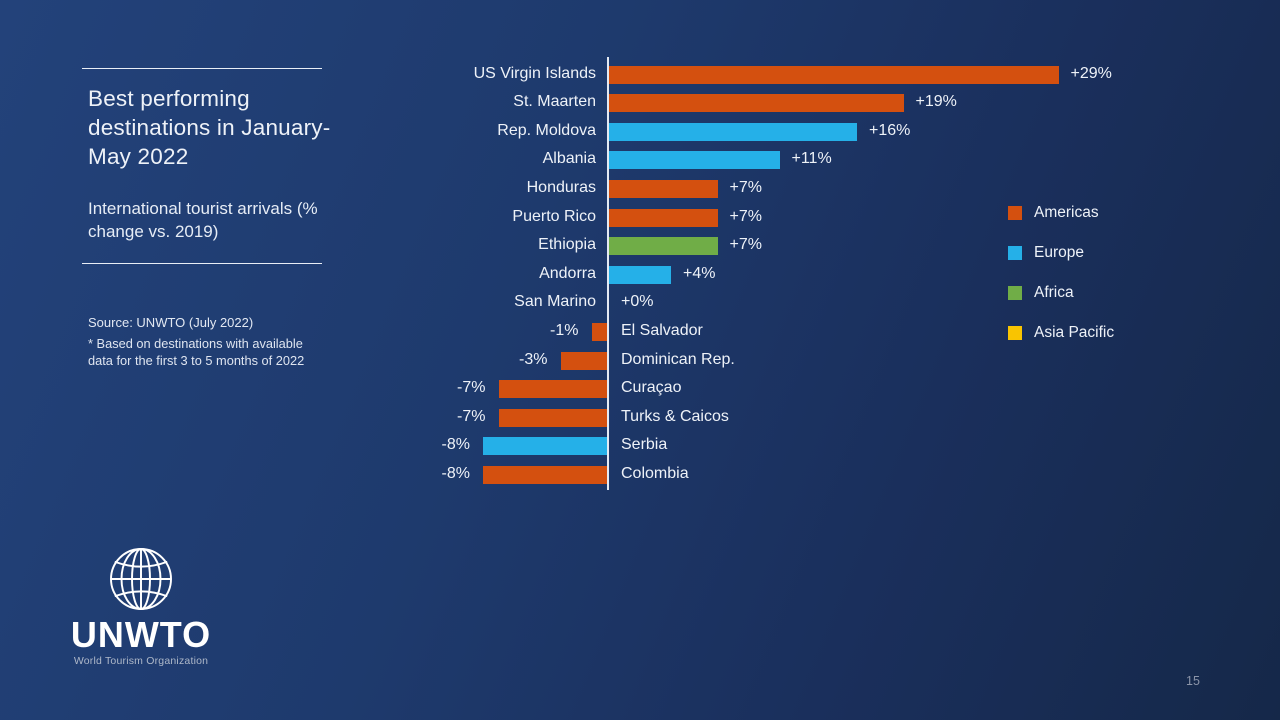 This screenshot has width=1280, height=720. I want to click on bar-serbia, so click(545, 446).